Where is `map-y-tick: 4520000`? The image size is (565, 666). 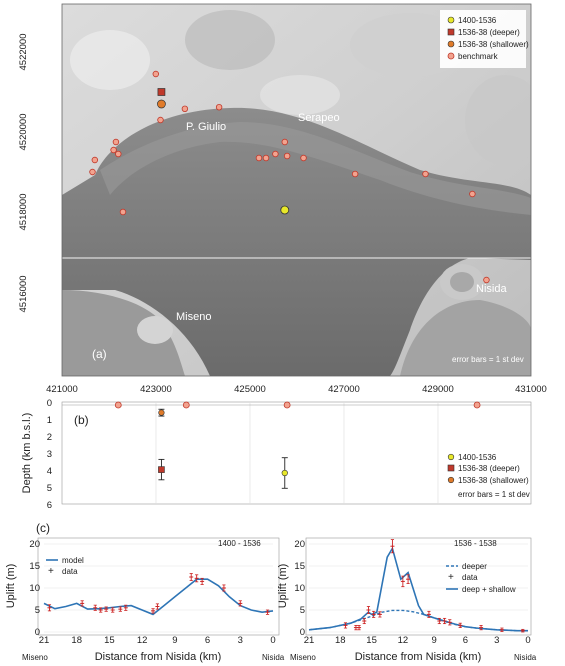 map-y-tick: 4520000 is located at coordinates (23, 132).